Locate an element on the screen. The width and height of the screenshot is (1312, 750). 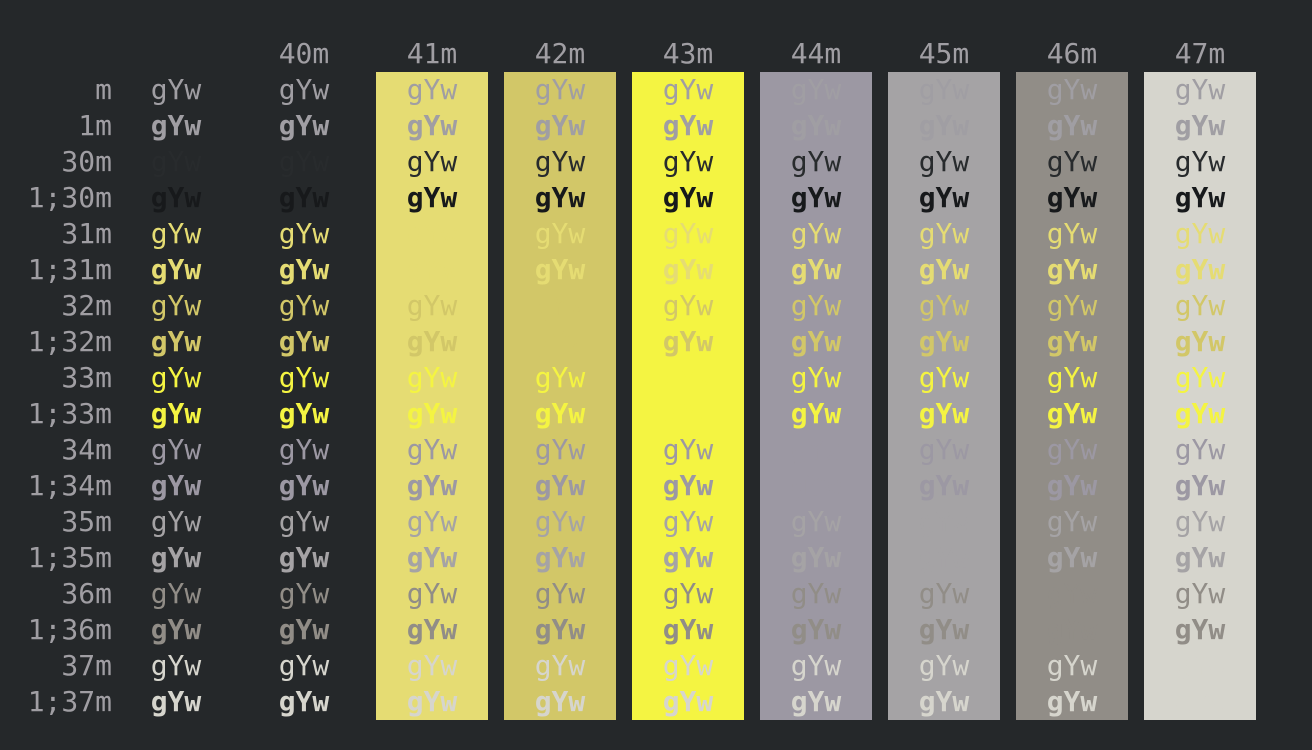
column-header-43m: 43m is located at coordinates (688, 53).